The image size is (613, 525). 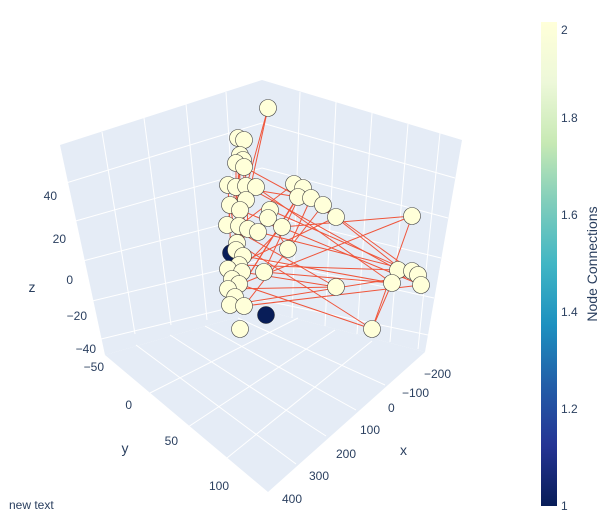 I want to click on colorbar-tick: 1.4, so click(x=569, y=312).